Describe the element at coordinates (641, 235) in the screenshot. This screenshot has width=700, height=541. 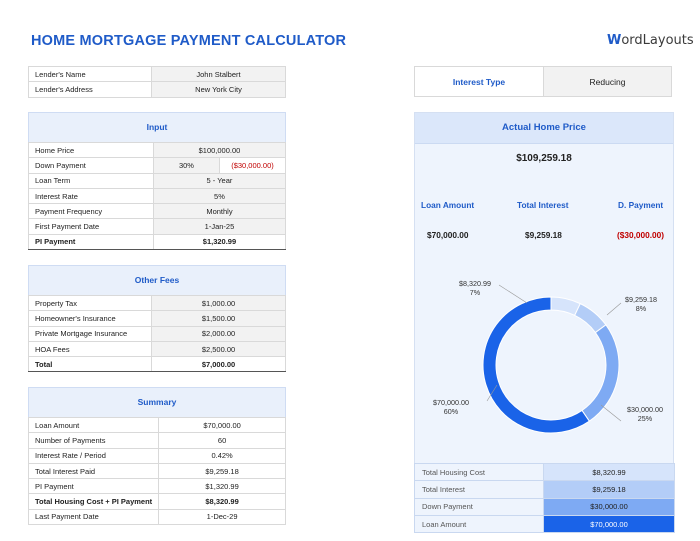
I see `down-payment-figure: ($30,000.00)` at that location.